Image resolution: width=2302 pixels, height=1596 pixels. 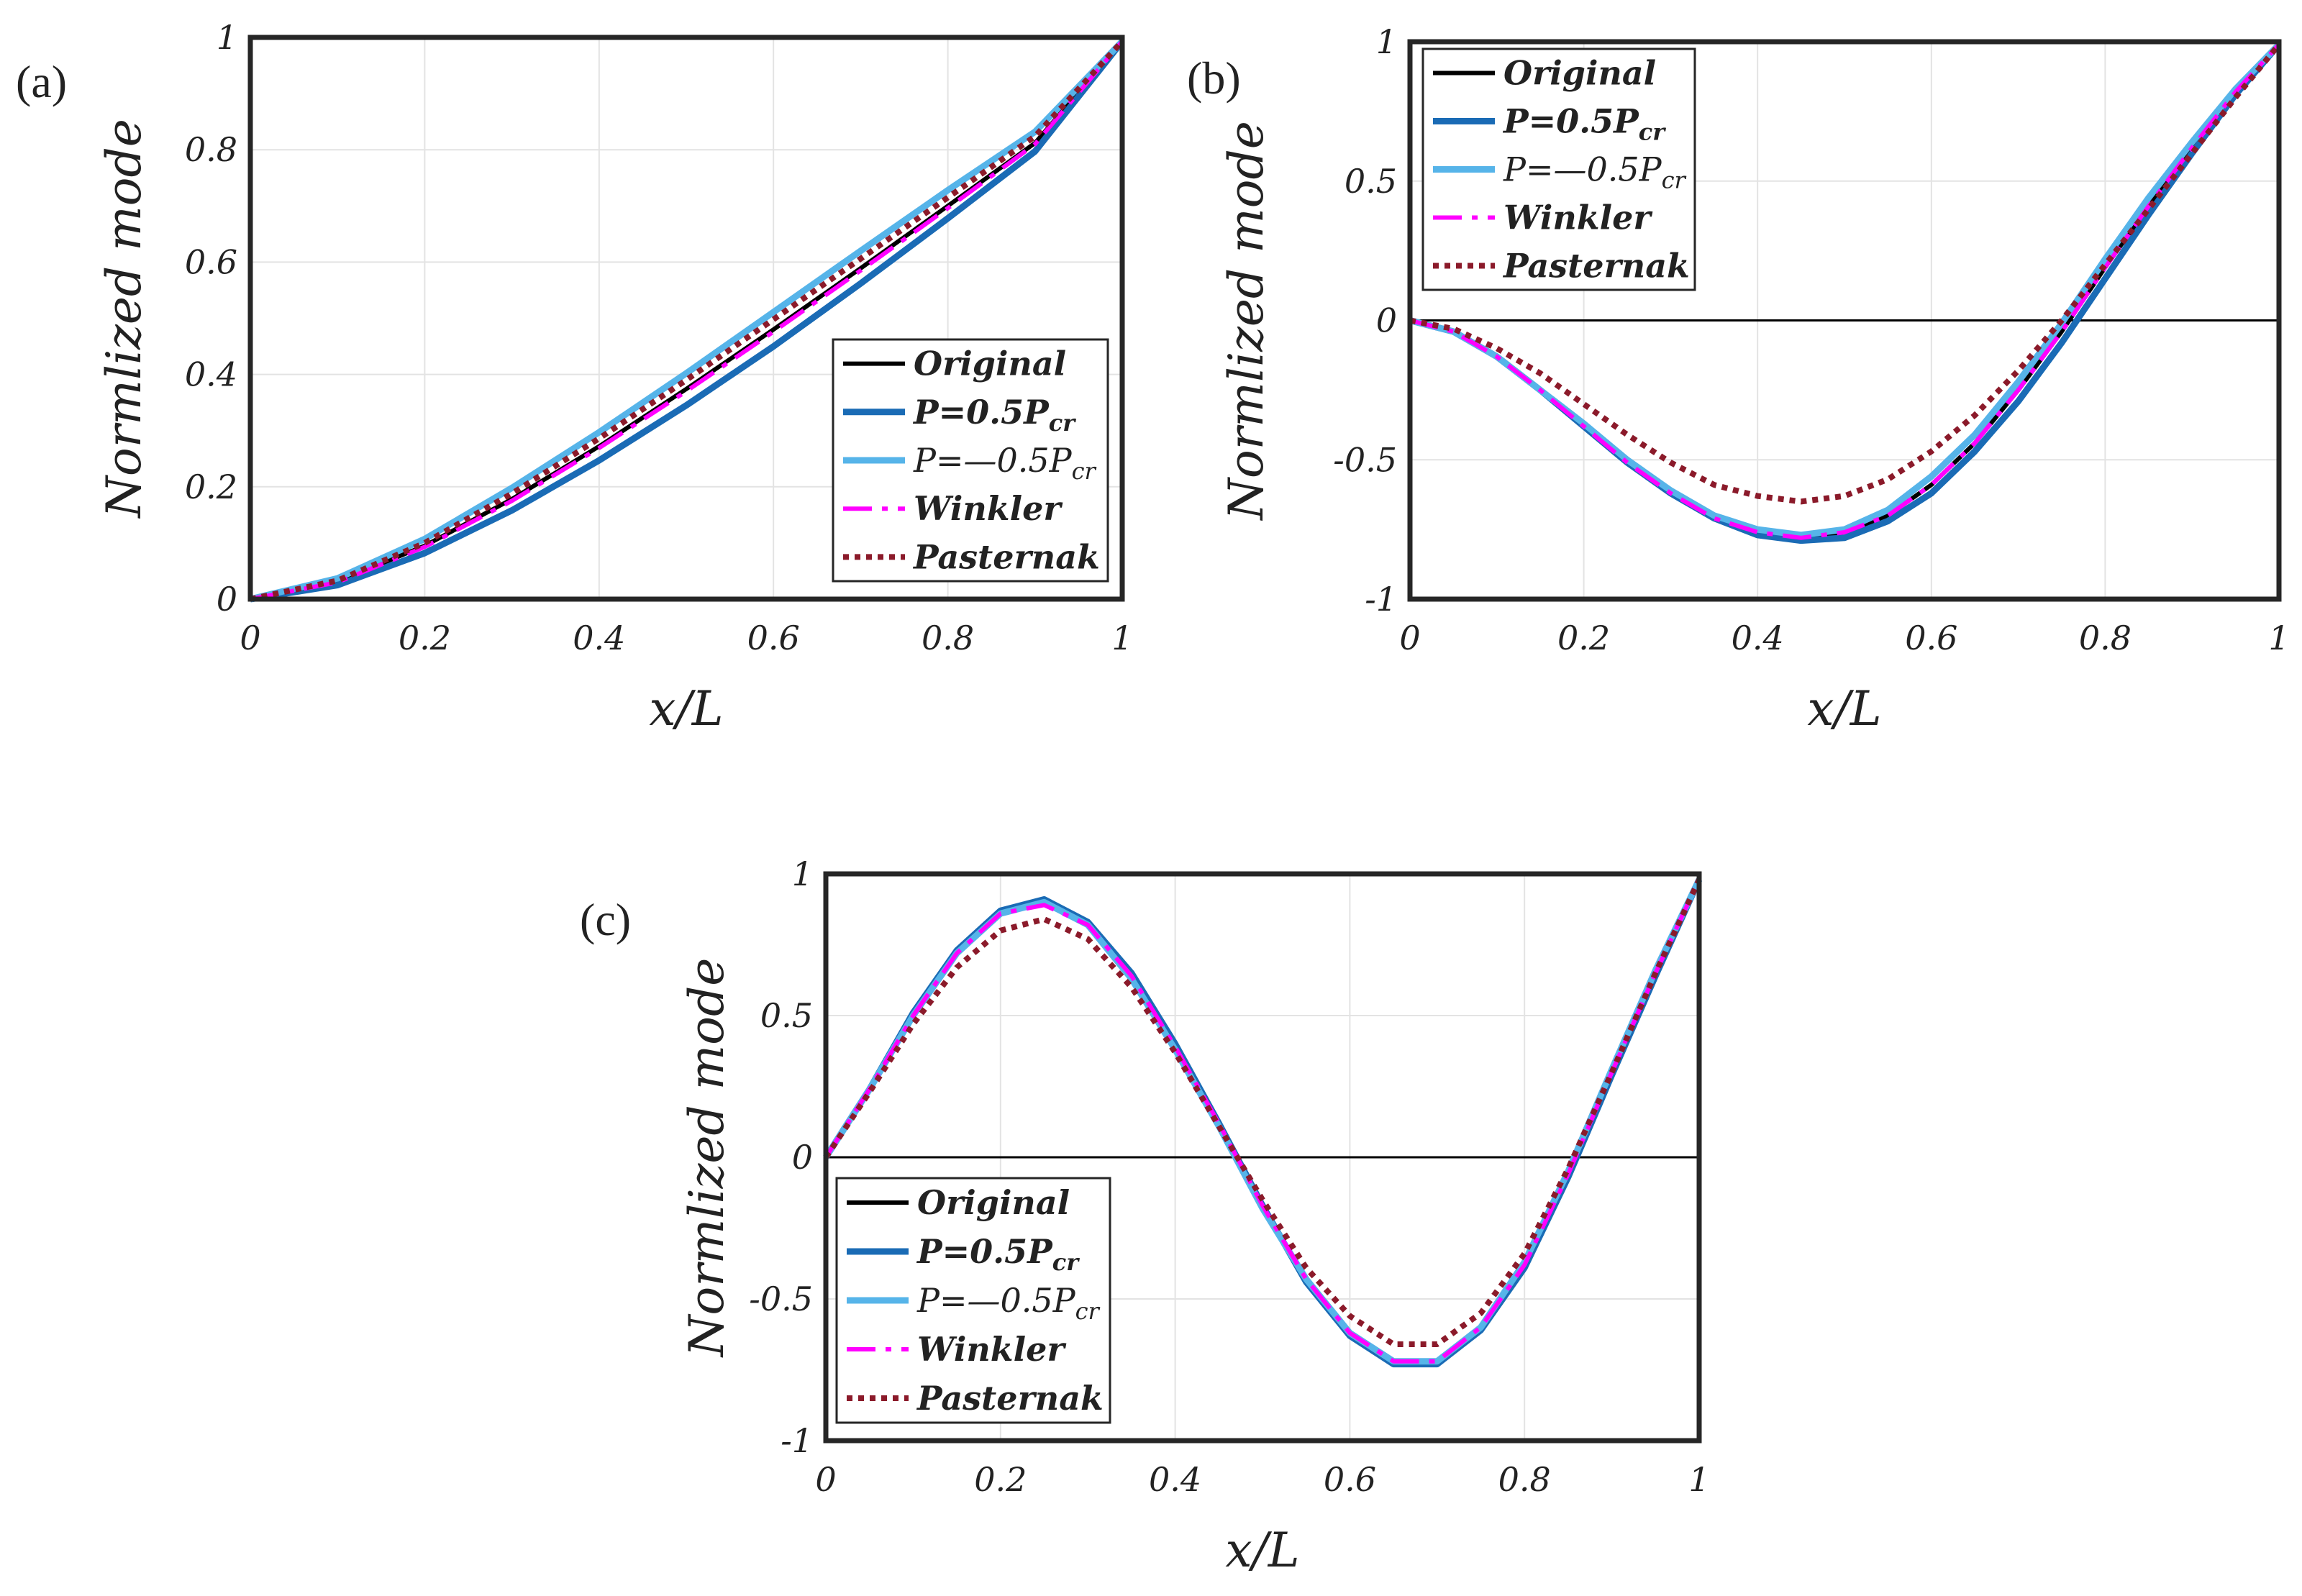 I want to click on y-tick-label: 0.4, so click(x=211, y=374).